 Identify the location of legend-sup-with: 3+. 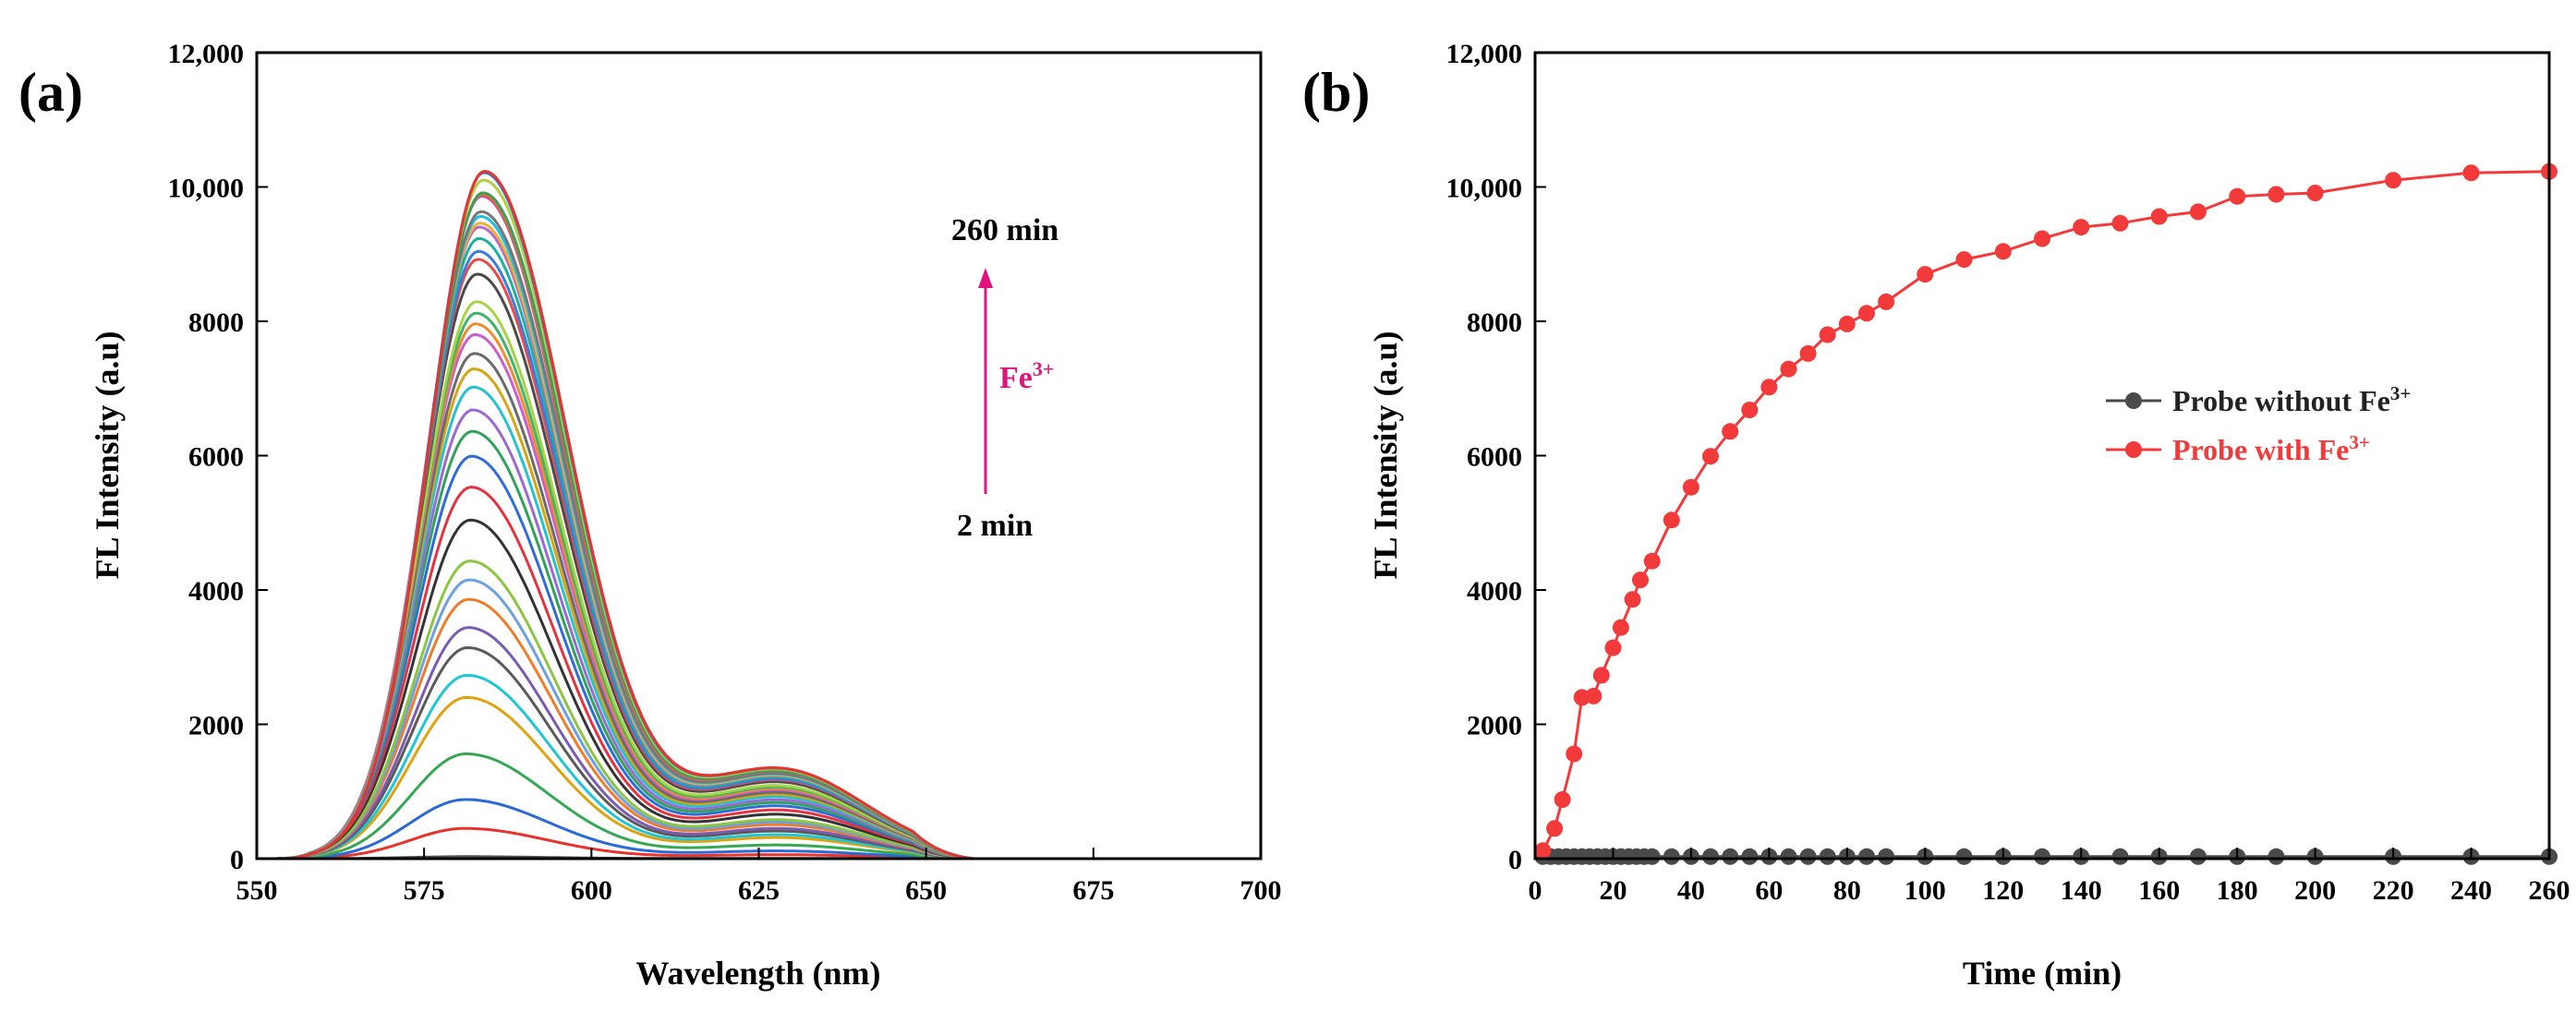
(2359, 442).